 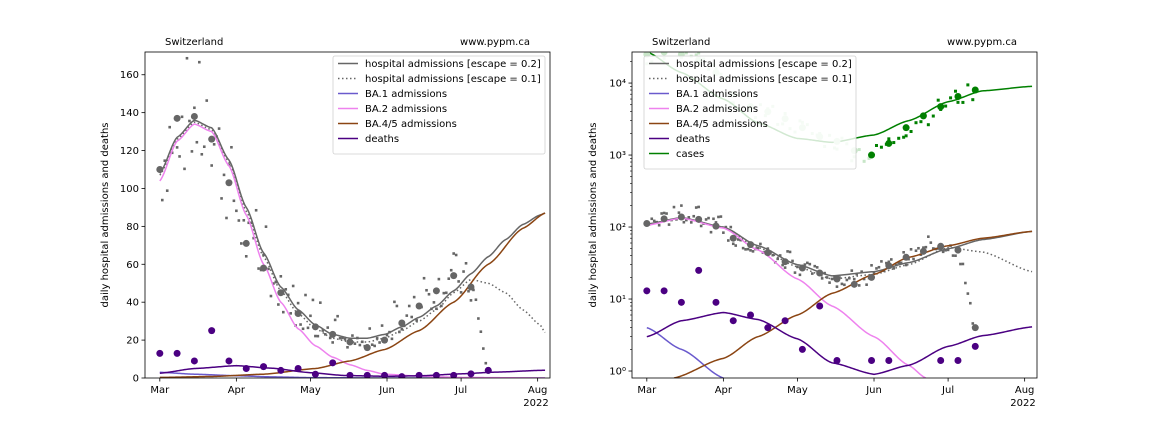 I want to click on region-title: Switzerland, so click(x=194, y=42).